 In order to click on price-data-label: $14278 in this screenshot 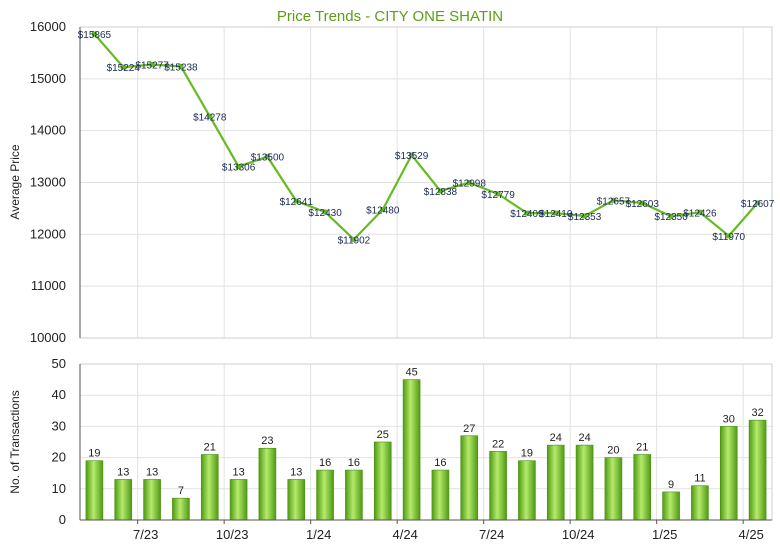, I will do `click(210, 117)`.